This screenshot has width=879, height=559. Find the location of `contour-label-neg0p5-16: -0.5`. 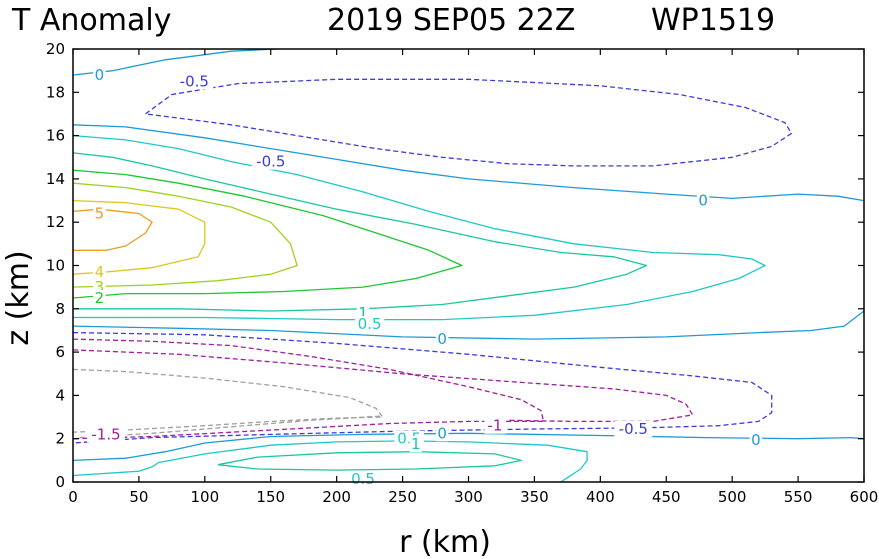

contour-label-neg0p5-16: -0.5 is located at coordinates (633, 429).